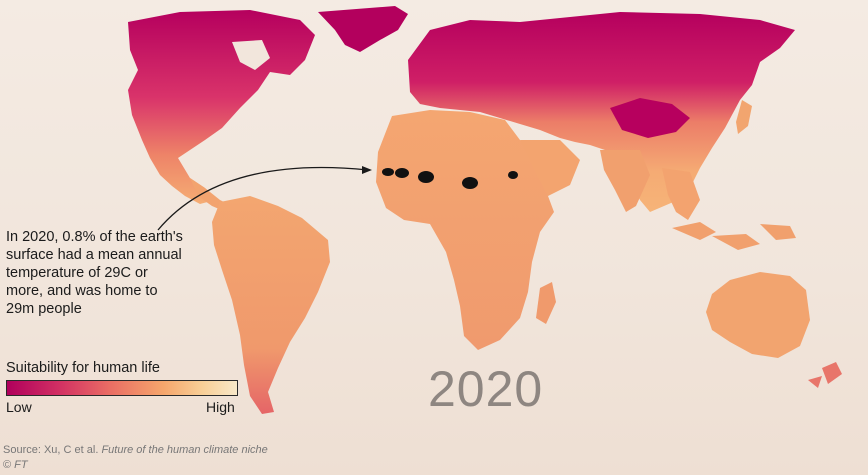 The height and width of the screenshot is (475, 868). Describe the element at coordinates (450, 178) in the screenshot. I see `extreme-heat-areas` at that location.